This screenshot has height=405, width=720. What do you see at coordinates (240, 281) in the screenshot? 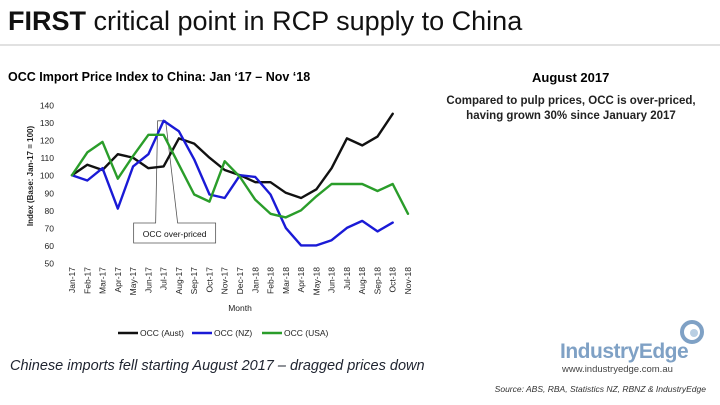
I see `x-tick-label: Dec-17` at bounding box center [240, 281].